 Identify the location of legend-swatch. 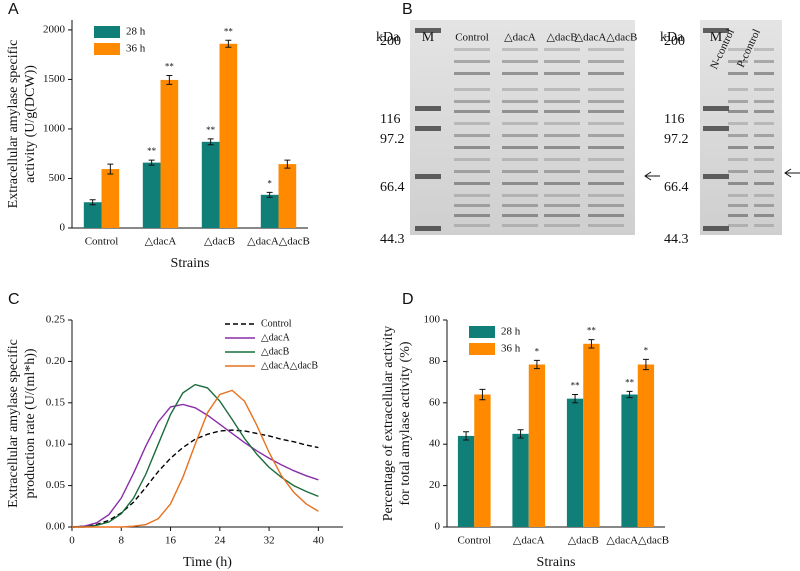
(107, 32).